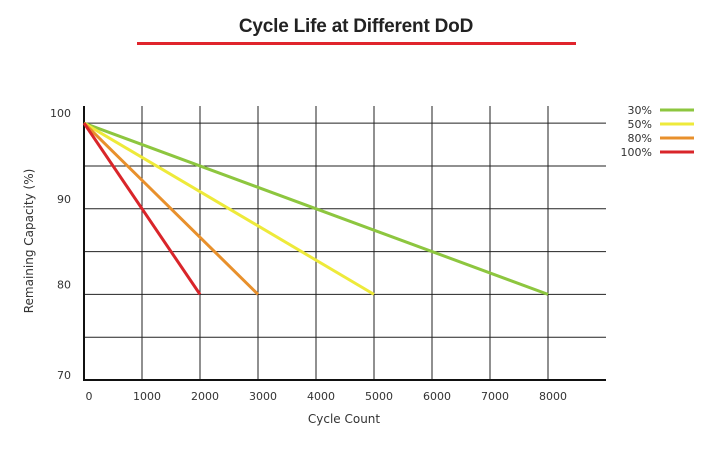 This screenshot has width=720, height=451. I want to click on chart-title: Cycle Life at Different DoD, so click(356, 26).